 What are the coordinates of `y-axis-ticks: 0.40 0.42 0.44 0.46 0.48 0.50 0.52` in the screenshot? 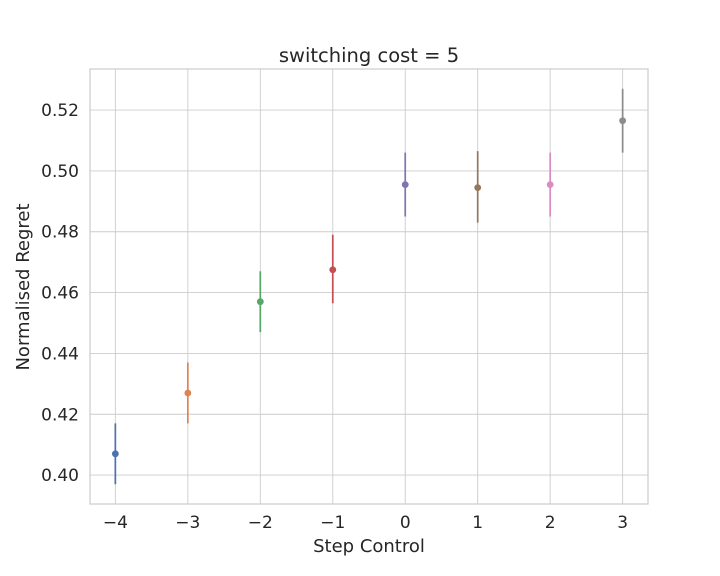 It's located at (60, 293).